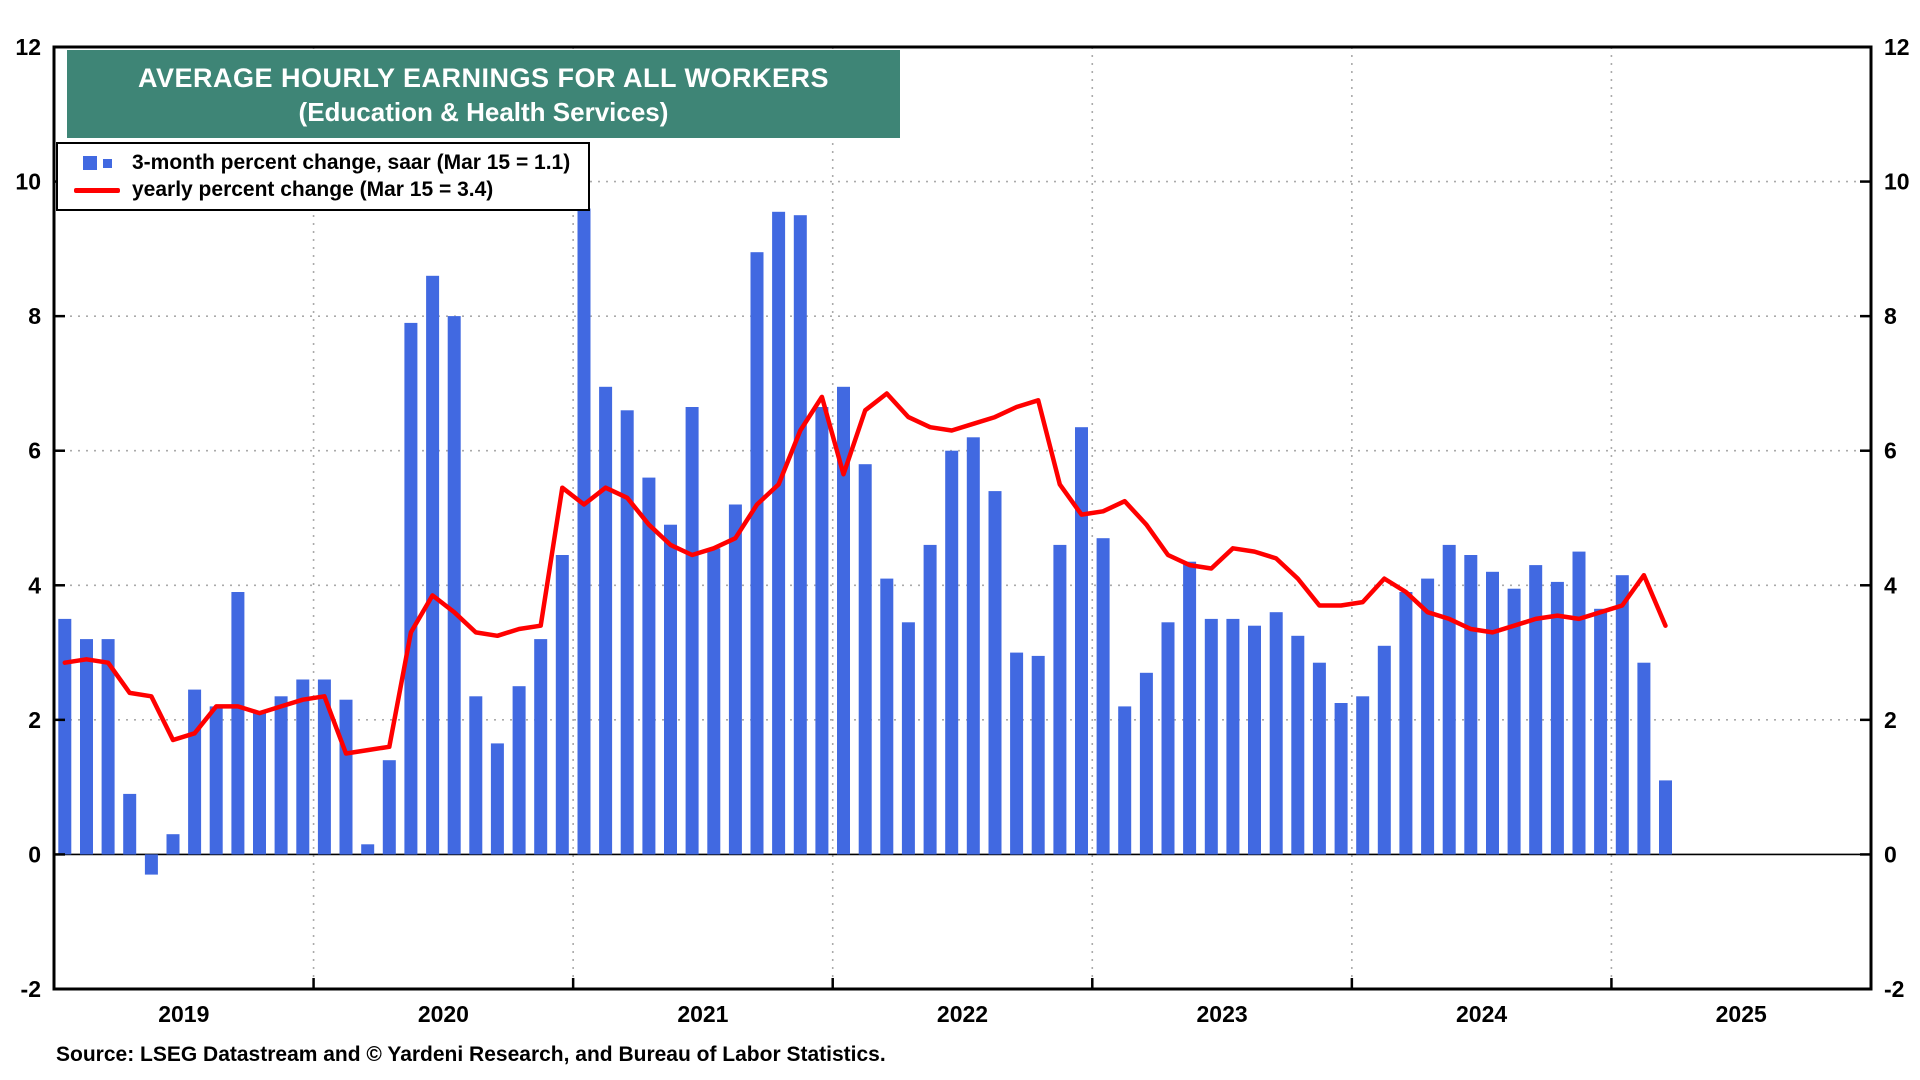 The image size is (1920, 1080). I want to click on chart-subtitle: (Education & Health Services), so click(483, 112).